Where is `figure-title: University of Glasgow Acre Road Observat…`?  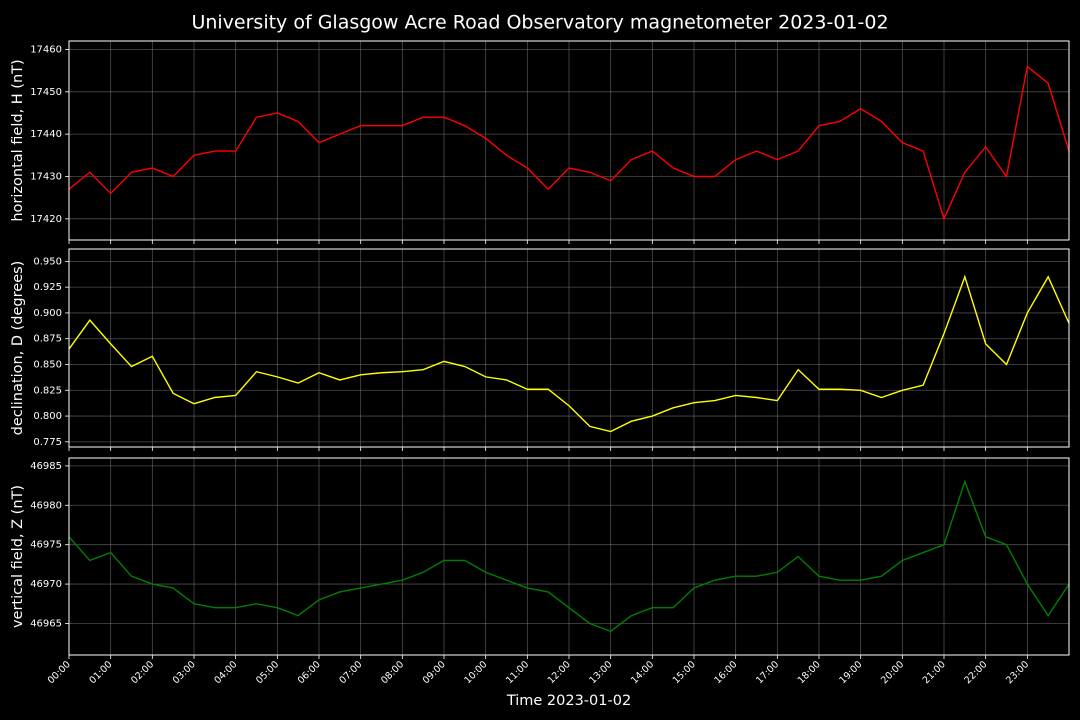 figure-title: University of Glasgow Acre Road Observat… is located at coordinates (539, 23).